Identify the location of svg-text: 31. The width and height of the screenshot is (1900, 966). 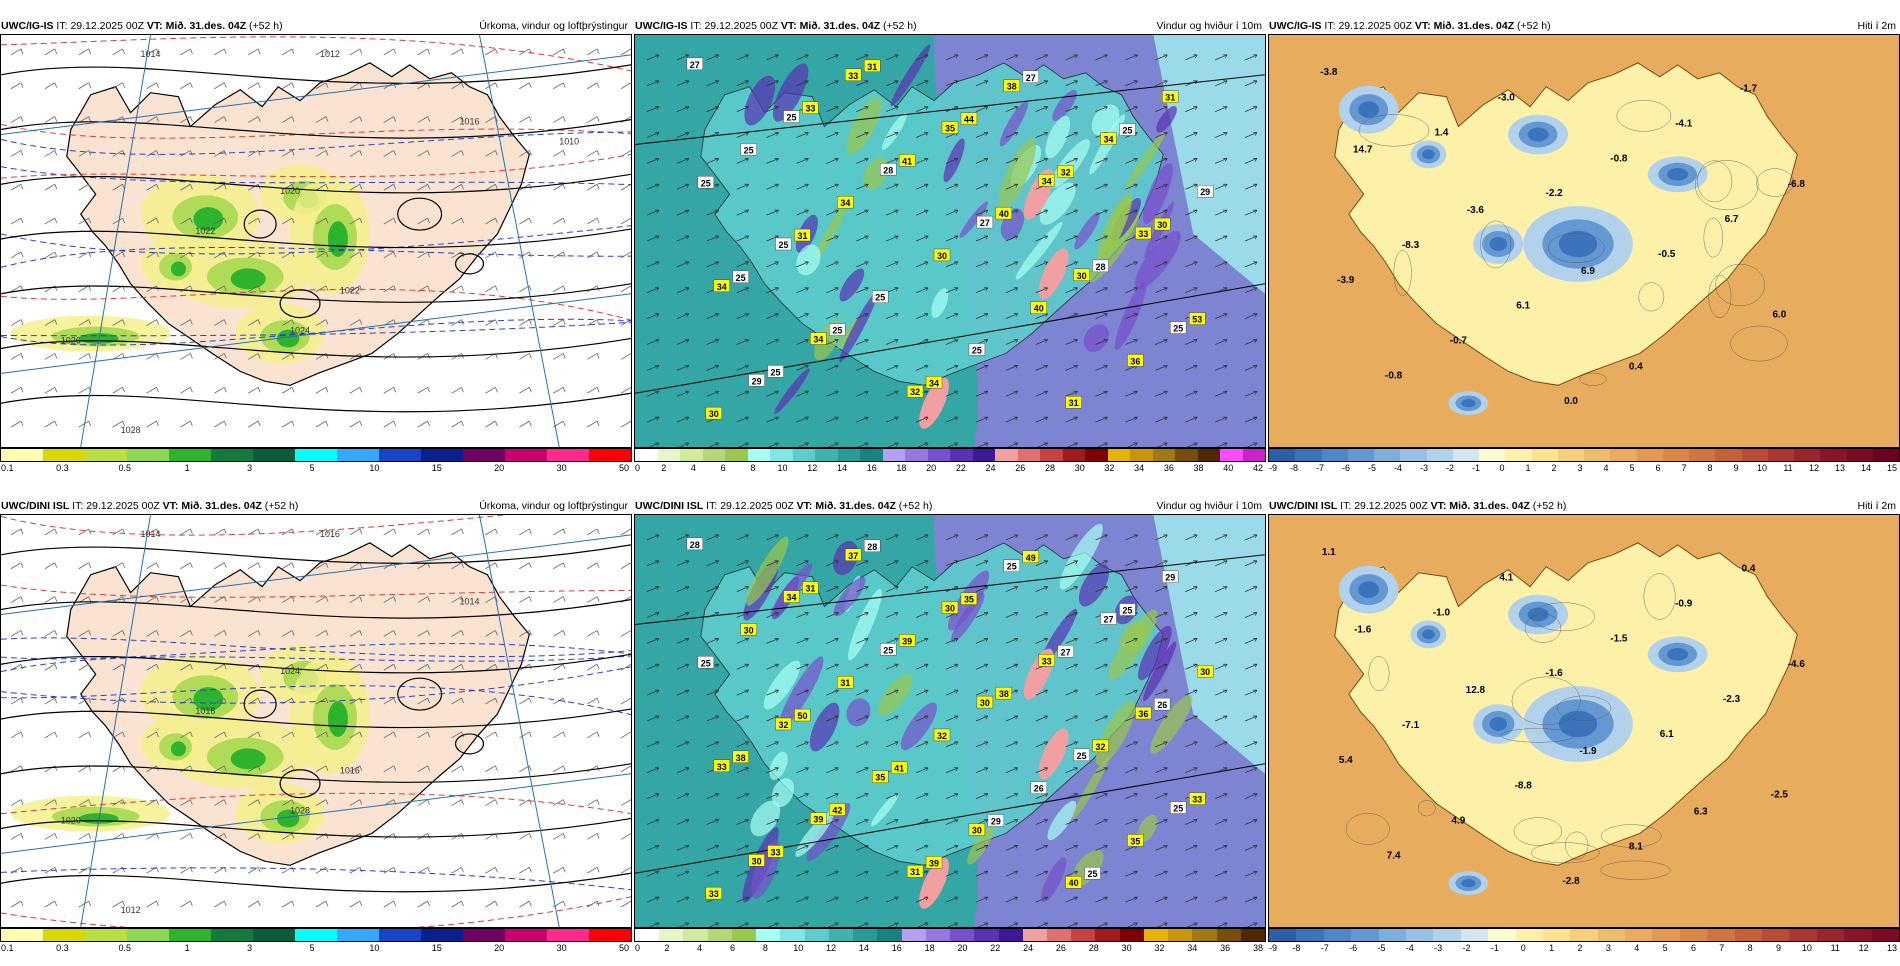
(872, 67).